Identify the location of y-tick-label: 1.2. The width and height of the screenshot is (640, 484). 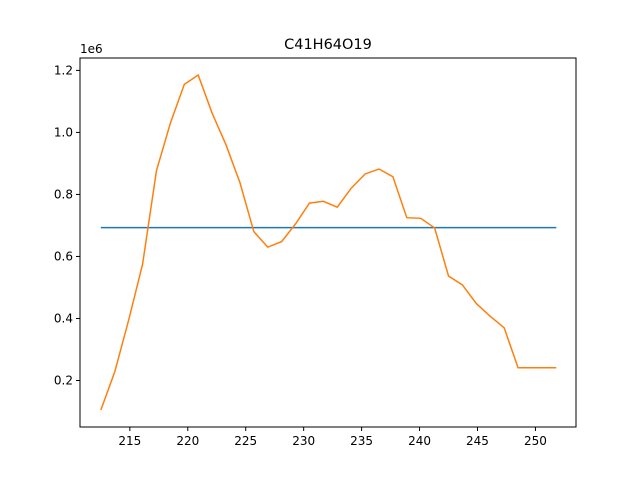
(63, 70).